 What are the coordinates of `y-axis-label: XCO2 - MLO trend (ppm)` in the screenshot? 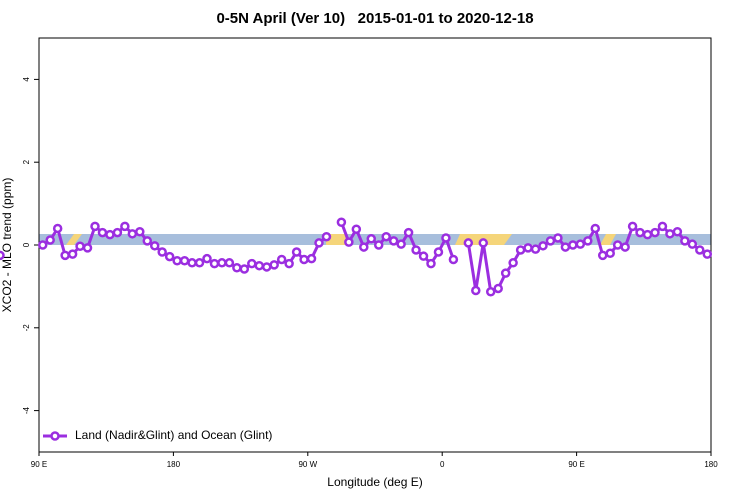 It's located at (7, 245).